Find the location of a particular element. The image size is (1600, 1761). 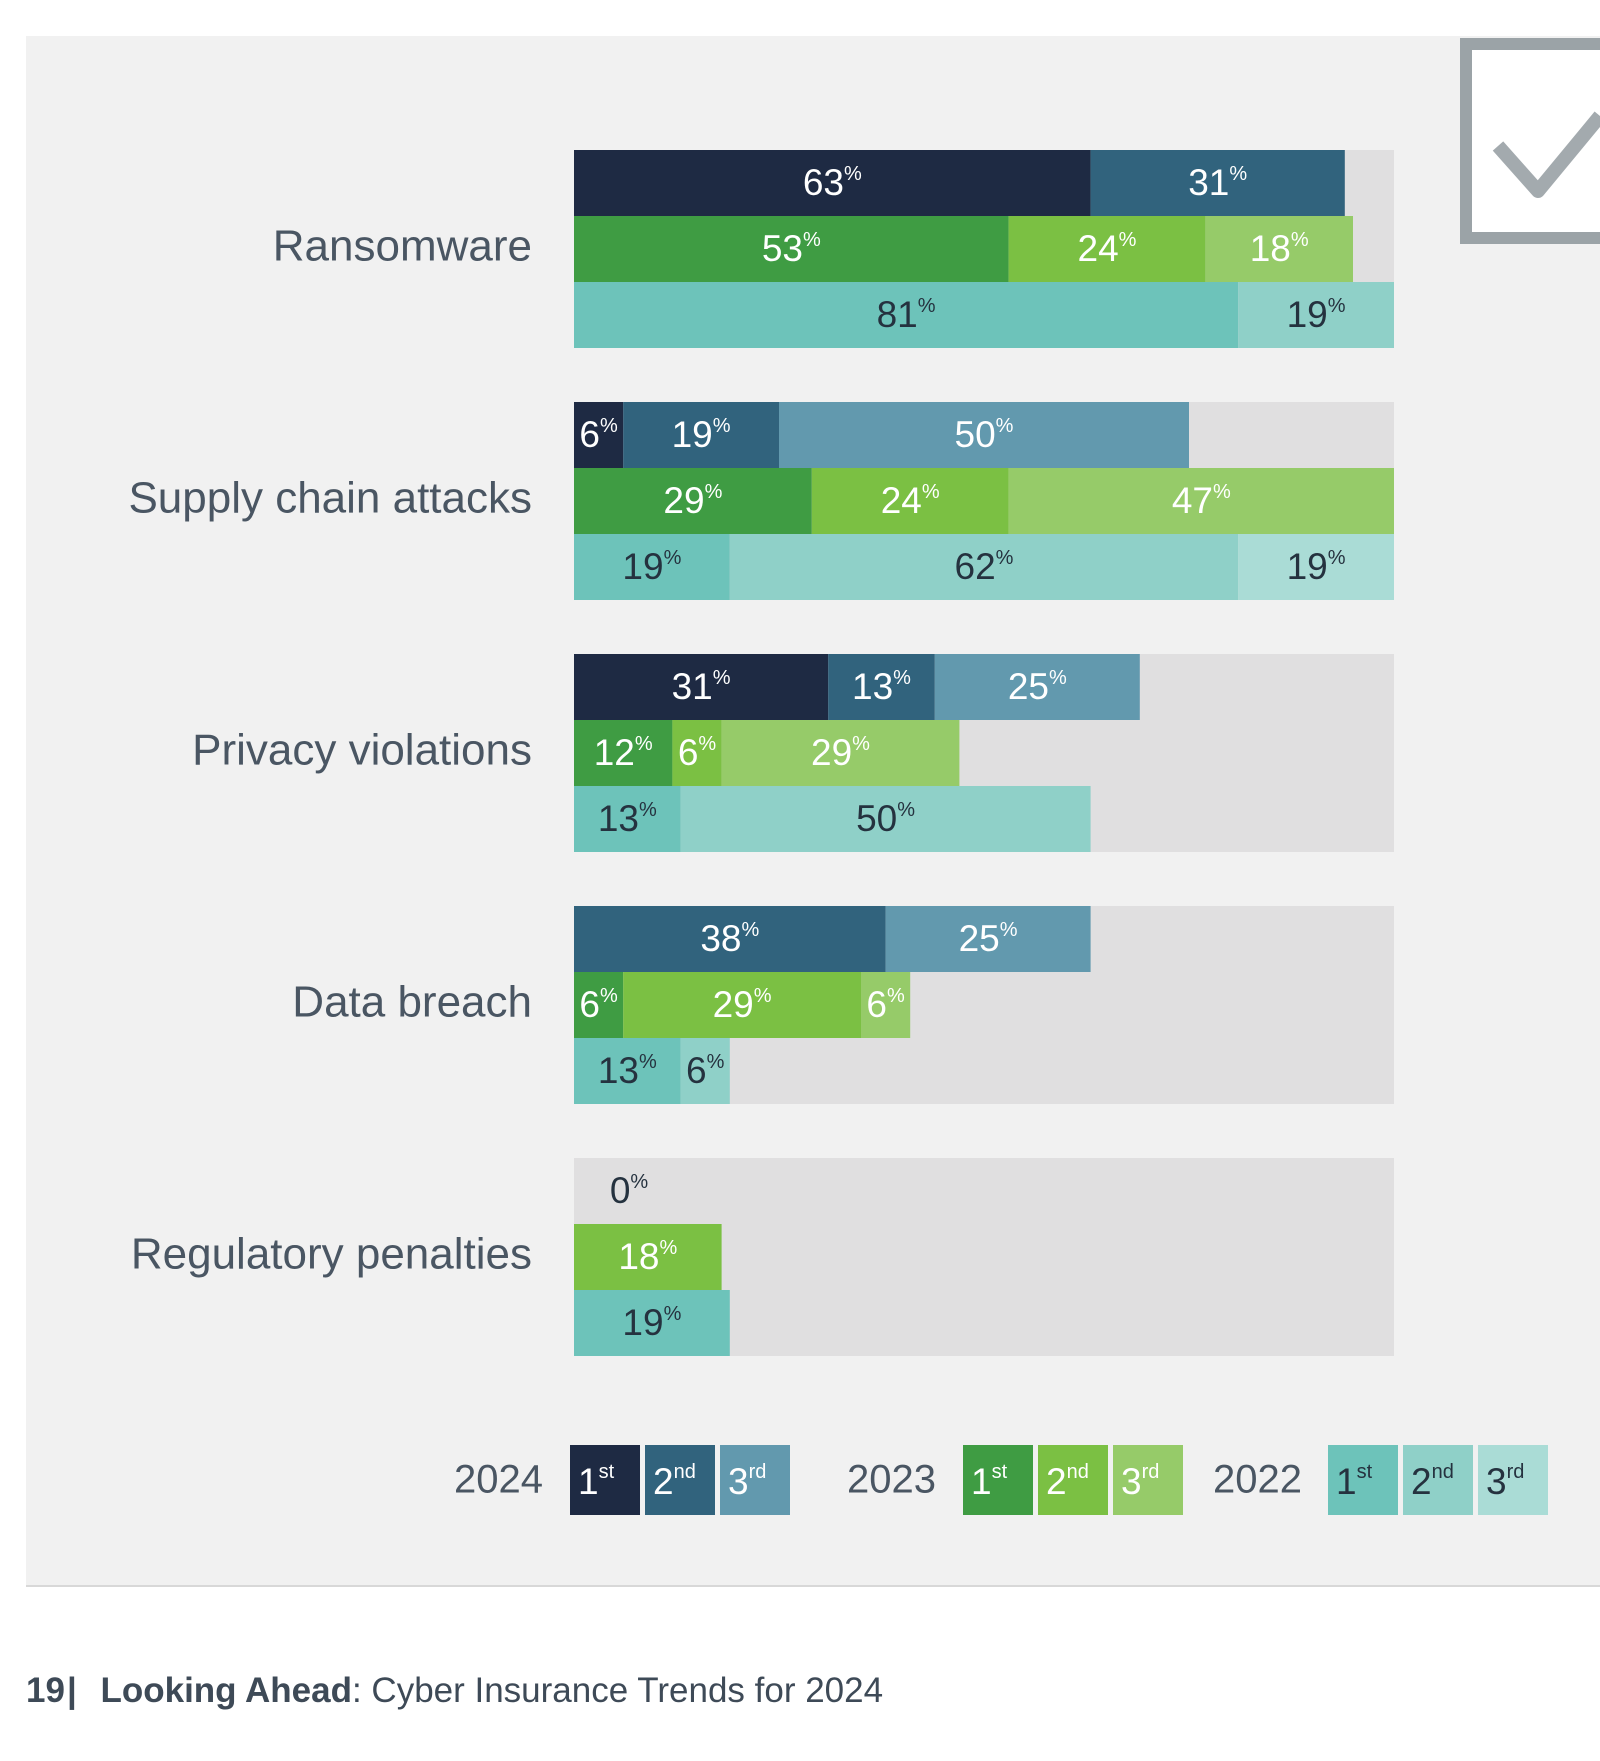

bar-privacy-violations-2023-2nd is located at coordinates (697, 753).